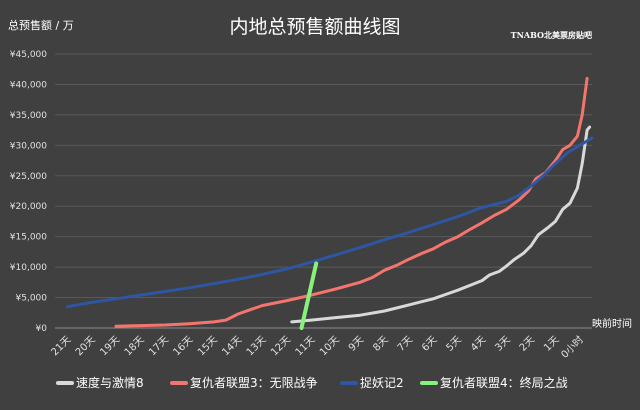  What do you see at coordinates (405, 343) in the screenshot?
I see `x-tick-label: 7天` at bounding box center [405, 343].